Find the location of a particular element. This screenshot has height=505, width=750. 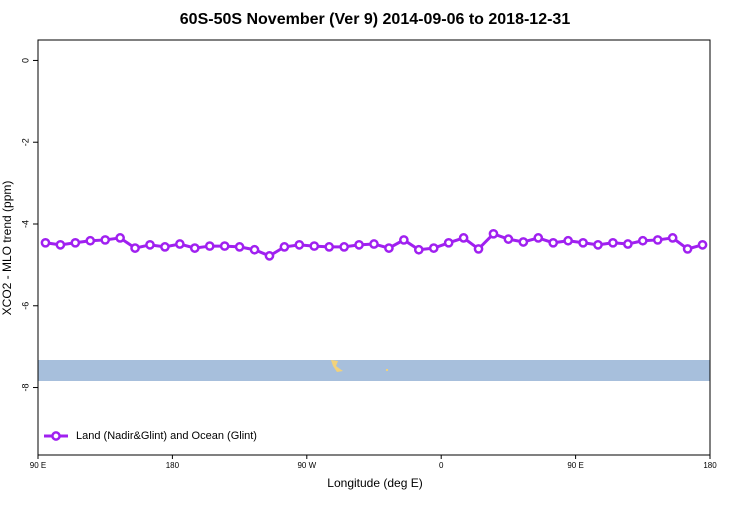

y-tick-label: -8 is located at coordinates (25, 388).